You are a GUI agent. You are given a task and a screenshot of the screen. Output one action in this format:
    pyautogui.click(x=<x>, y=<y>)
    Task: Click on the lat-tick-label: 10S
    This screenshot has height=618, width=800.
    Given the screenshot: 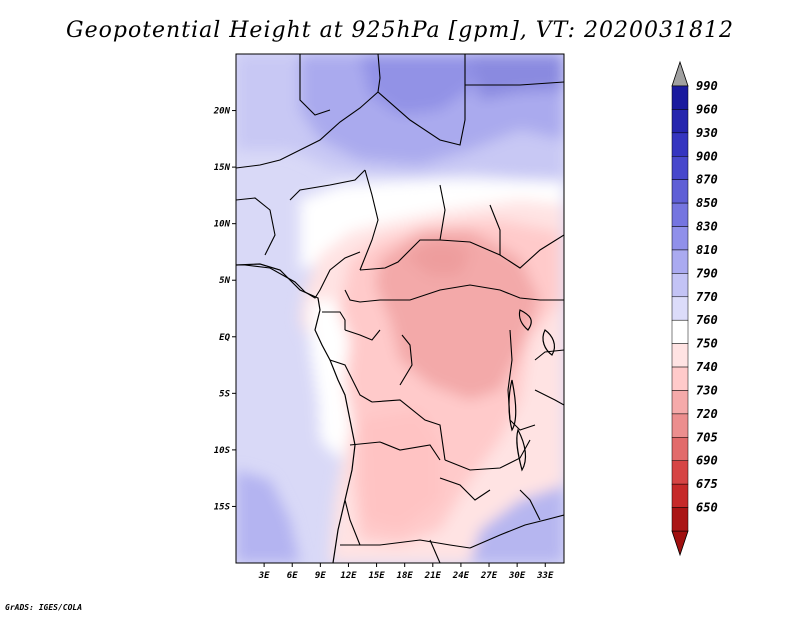 What is the action you would take?
    pyautogui.click(x=222, y=451)
    